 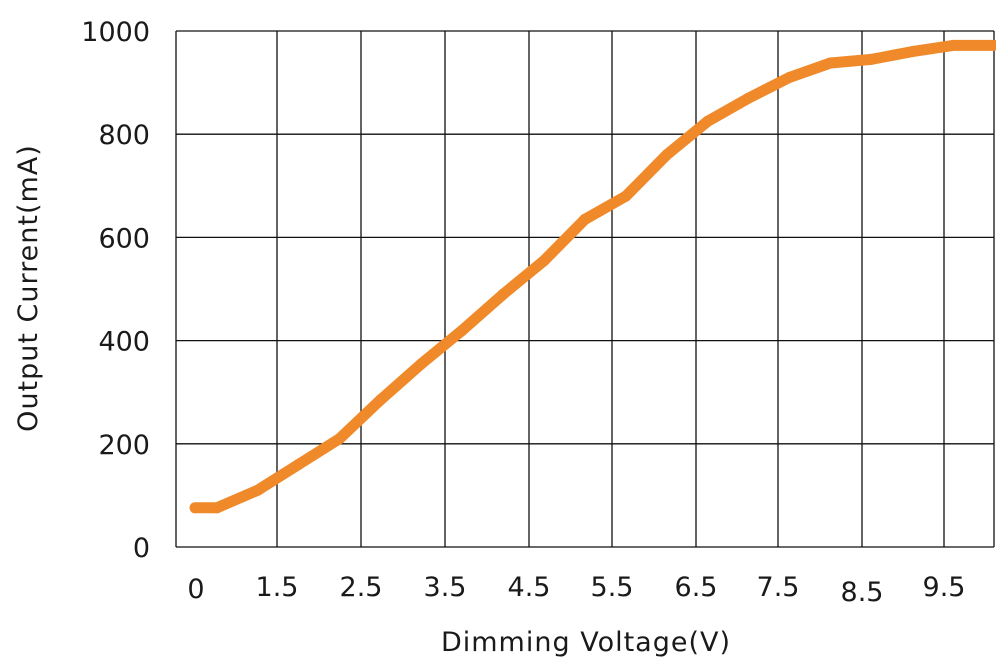 I want to click on x-axis-title: Dimming Voltage(V), so click(x=586, y=642).